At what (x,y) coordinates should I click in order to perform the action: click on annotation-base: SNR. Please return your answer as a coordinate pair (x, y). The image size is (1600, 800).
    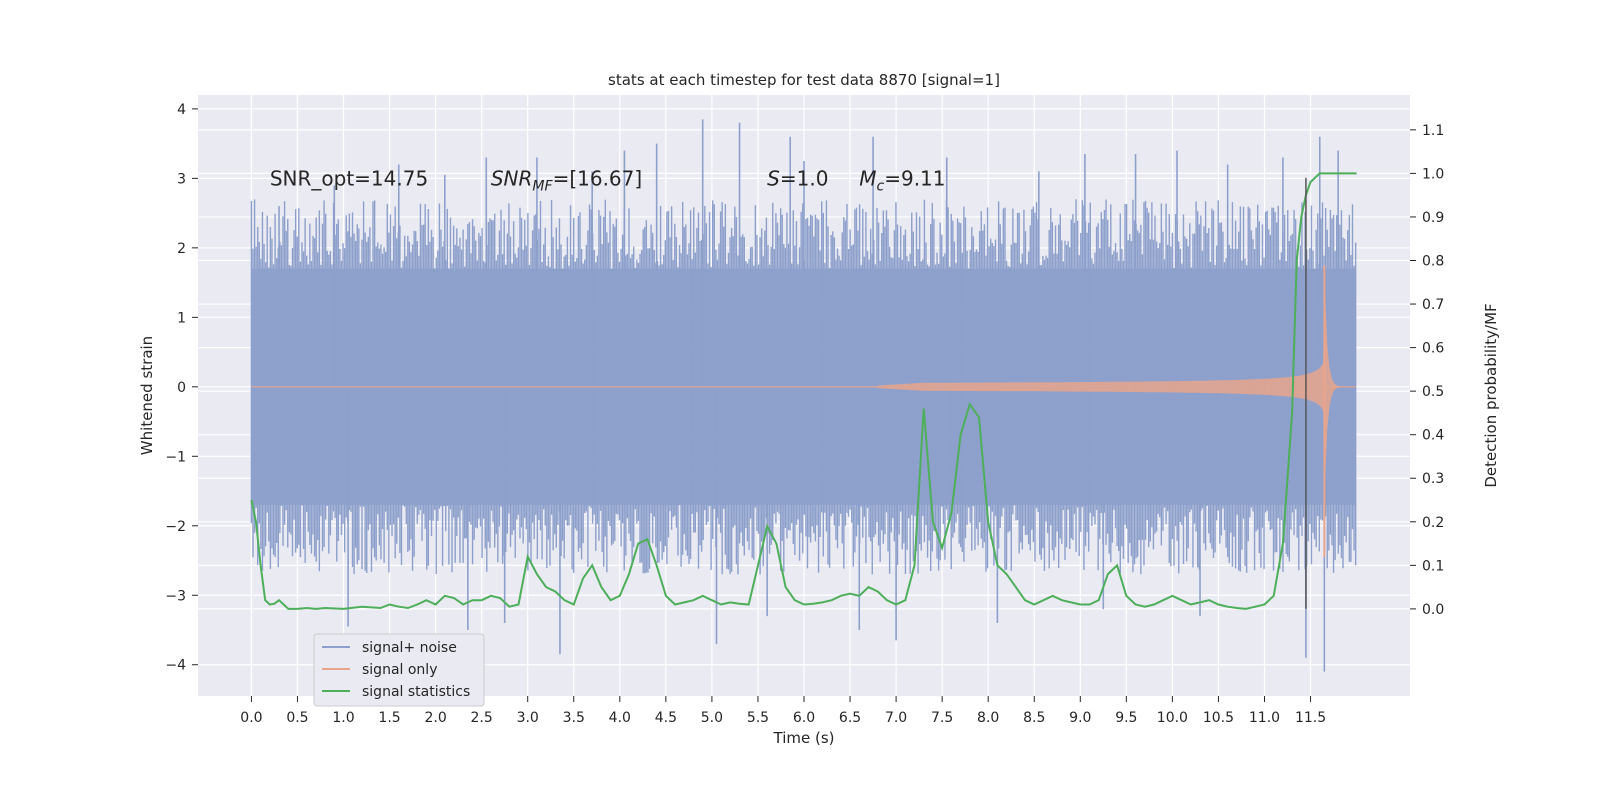
    Looking at the image, I should click on (512, 178).